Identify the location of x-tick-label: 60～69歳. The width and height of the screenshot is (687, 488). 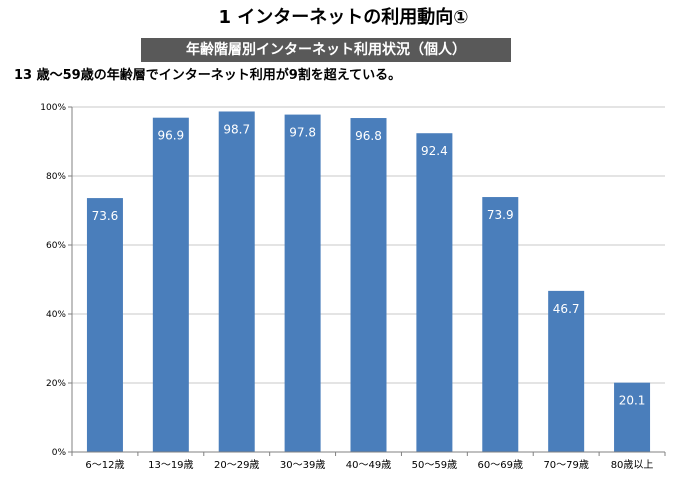
(500, 465).